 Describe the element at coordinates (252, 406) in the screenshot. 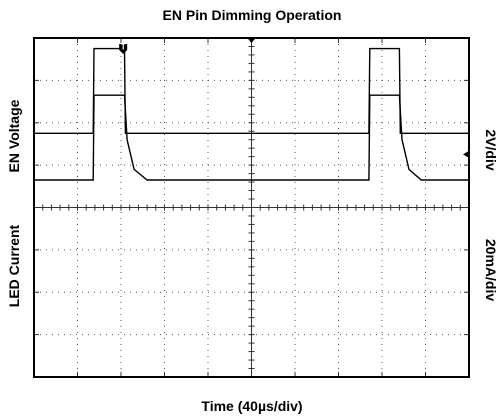

I see `x-axis-label: Time (40µs/div)` at that location.